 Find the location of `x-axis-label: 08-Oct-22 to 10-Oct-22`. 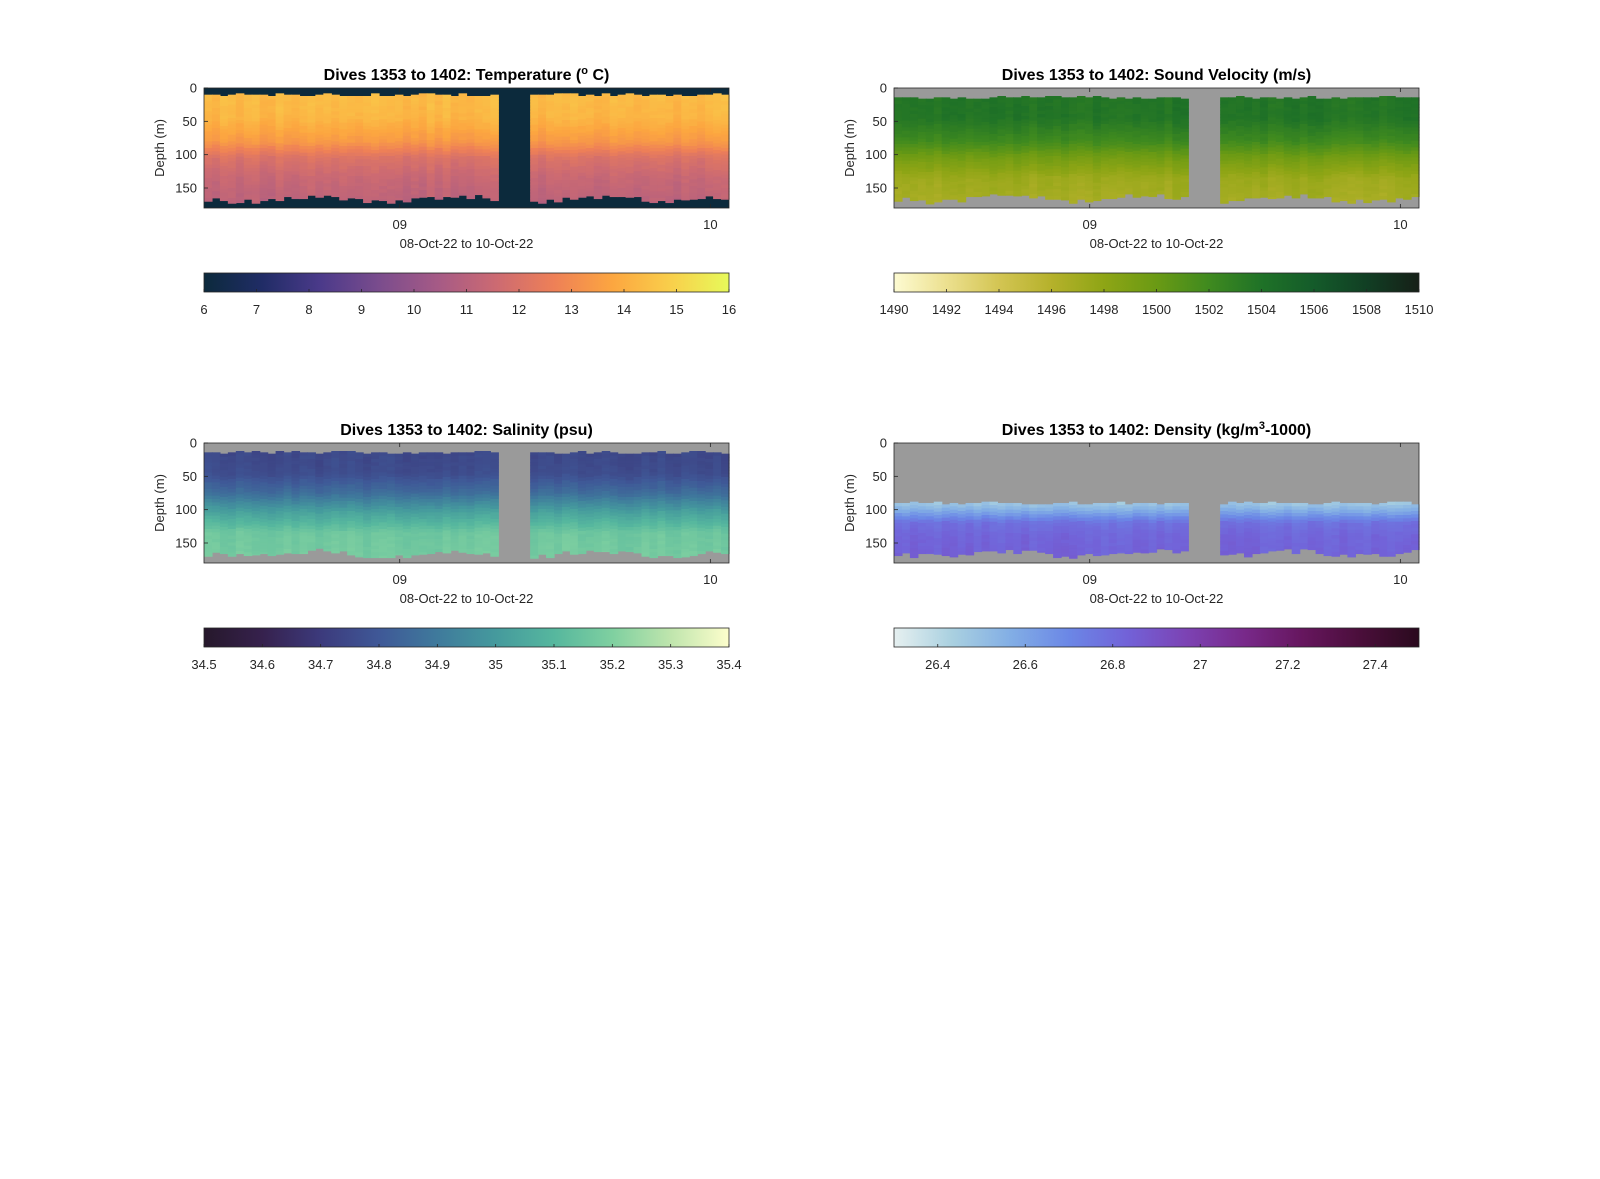

x-axis-label: 08-Oct-22 to 10-Oct-22 is located at coordinates (1157, 243).